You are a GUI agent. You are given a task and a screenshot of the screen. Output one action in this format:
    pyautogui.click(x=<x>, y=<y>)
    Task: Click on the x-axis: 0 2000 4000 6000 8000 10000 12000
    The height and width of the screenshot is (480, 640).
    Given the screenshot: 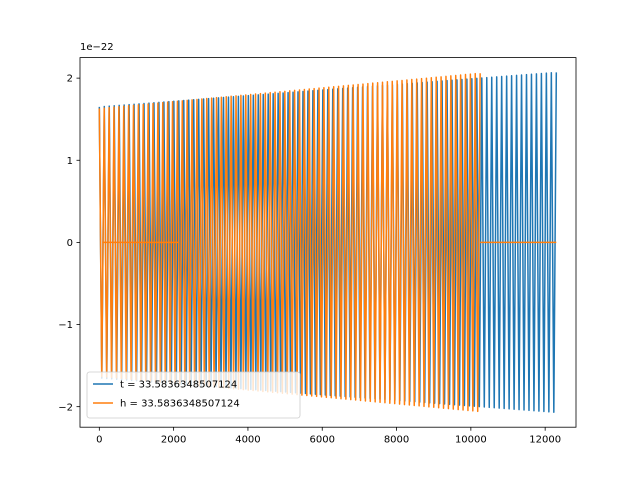 What is the action you would take?
    pyautogui.click(x=328, y=436)
    